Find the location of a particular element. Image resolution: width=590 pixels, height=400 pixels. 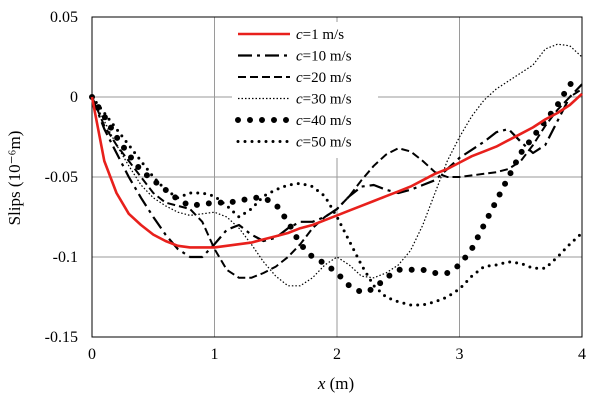

legend-label-3: c=20 m/s is located at coordinates (324, 78).